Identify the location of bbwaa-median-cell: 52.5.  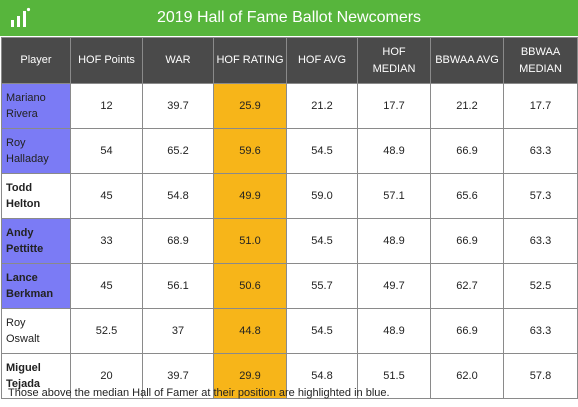
(541, 286).